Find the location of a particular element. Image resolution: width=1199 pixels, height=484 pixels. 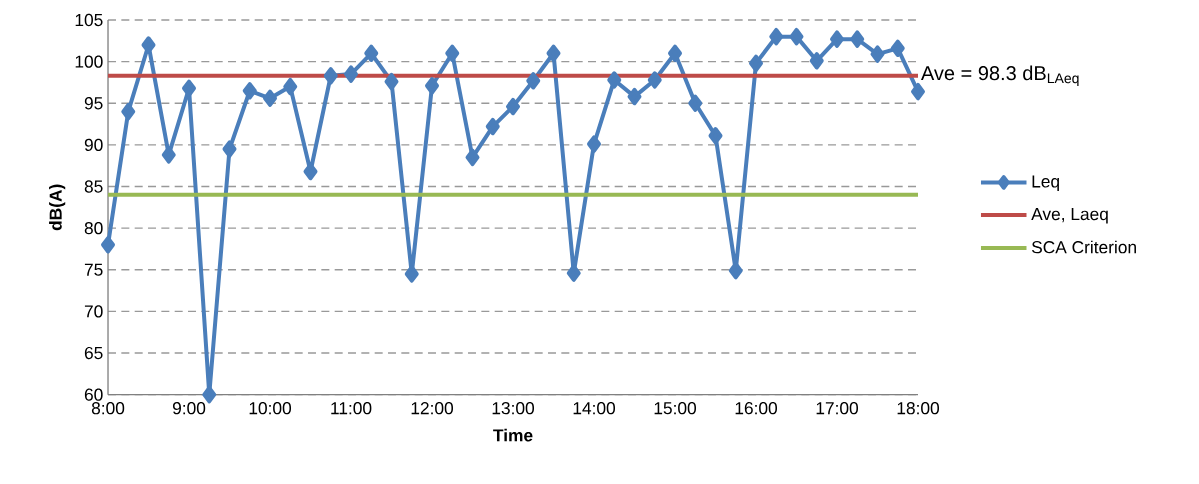

x-tick-label: 10:00 is located at coordinates (270, 408).